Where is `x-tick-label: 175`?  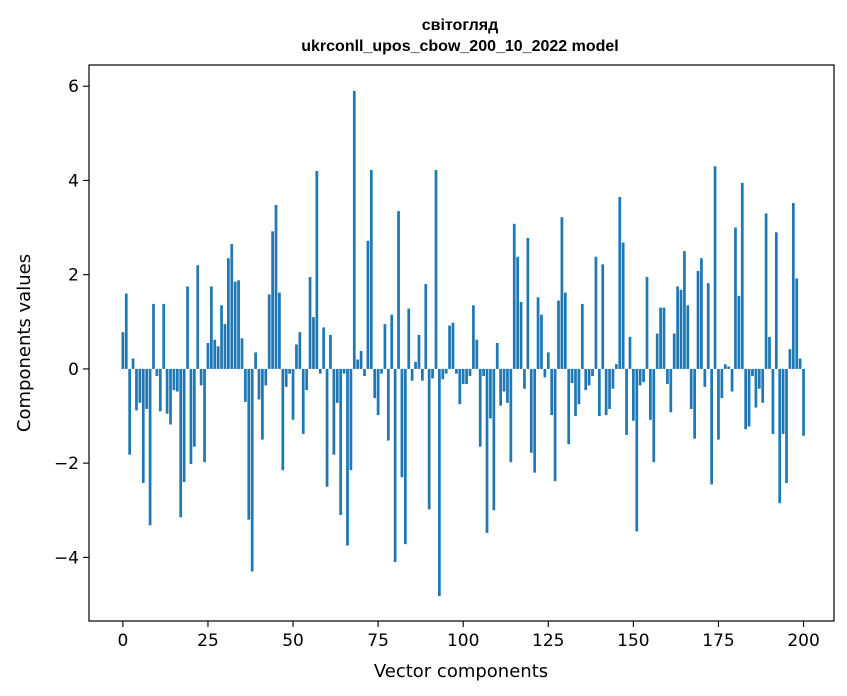 x-tick-label: 175 is located at coordinates (718, 641).